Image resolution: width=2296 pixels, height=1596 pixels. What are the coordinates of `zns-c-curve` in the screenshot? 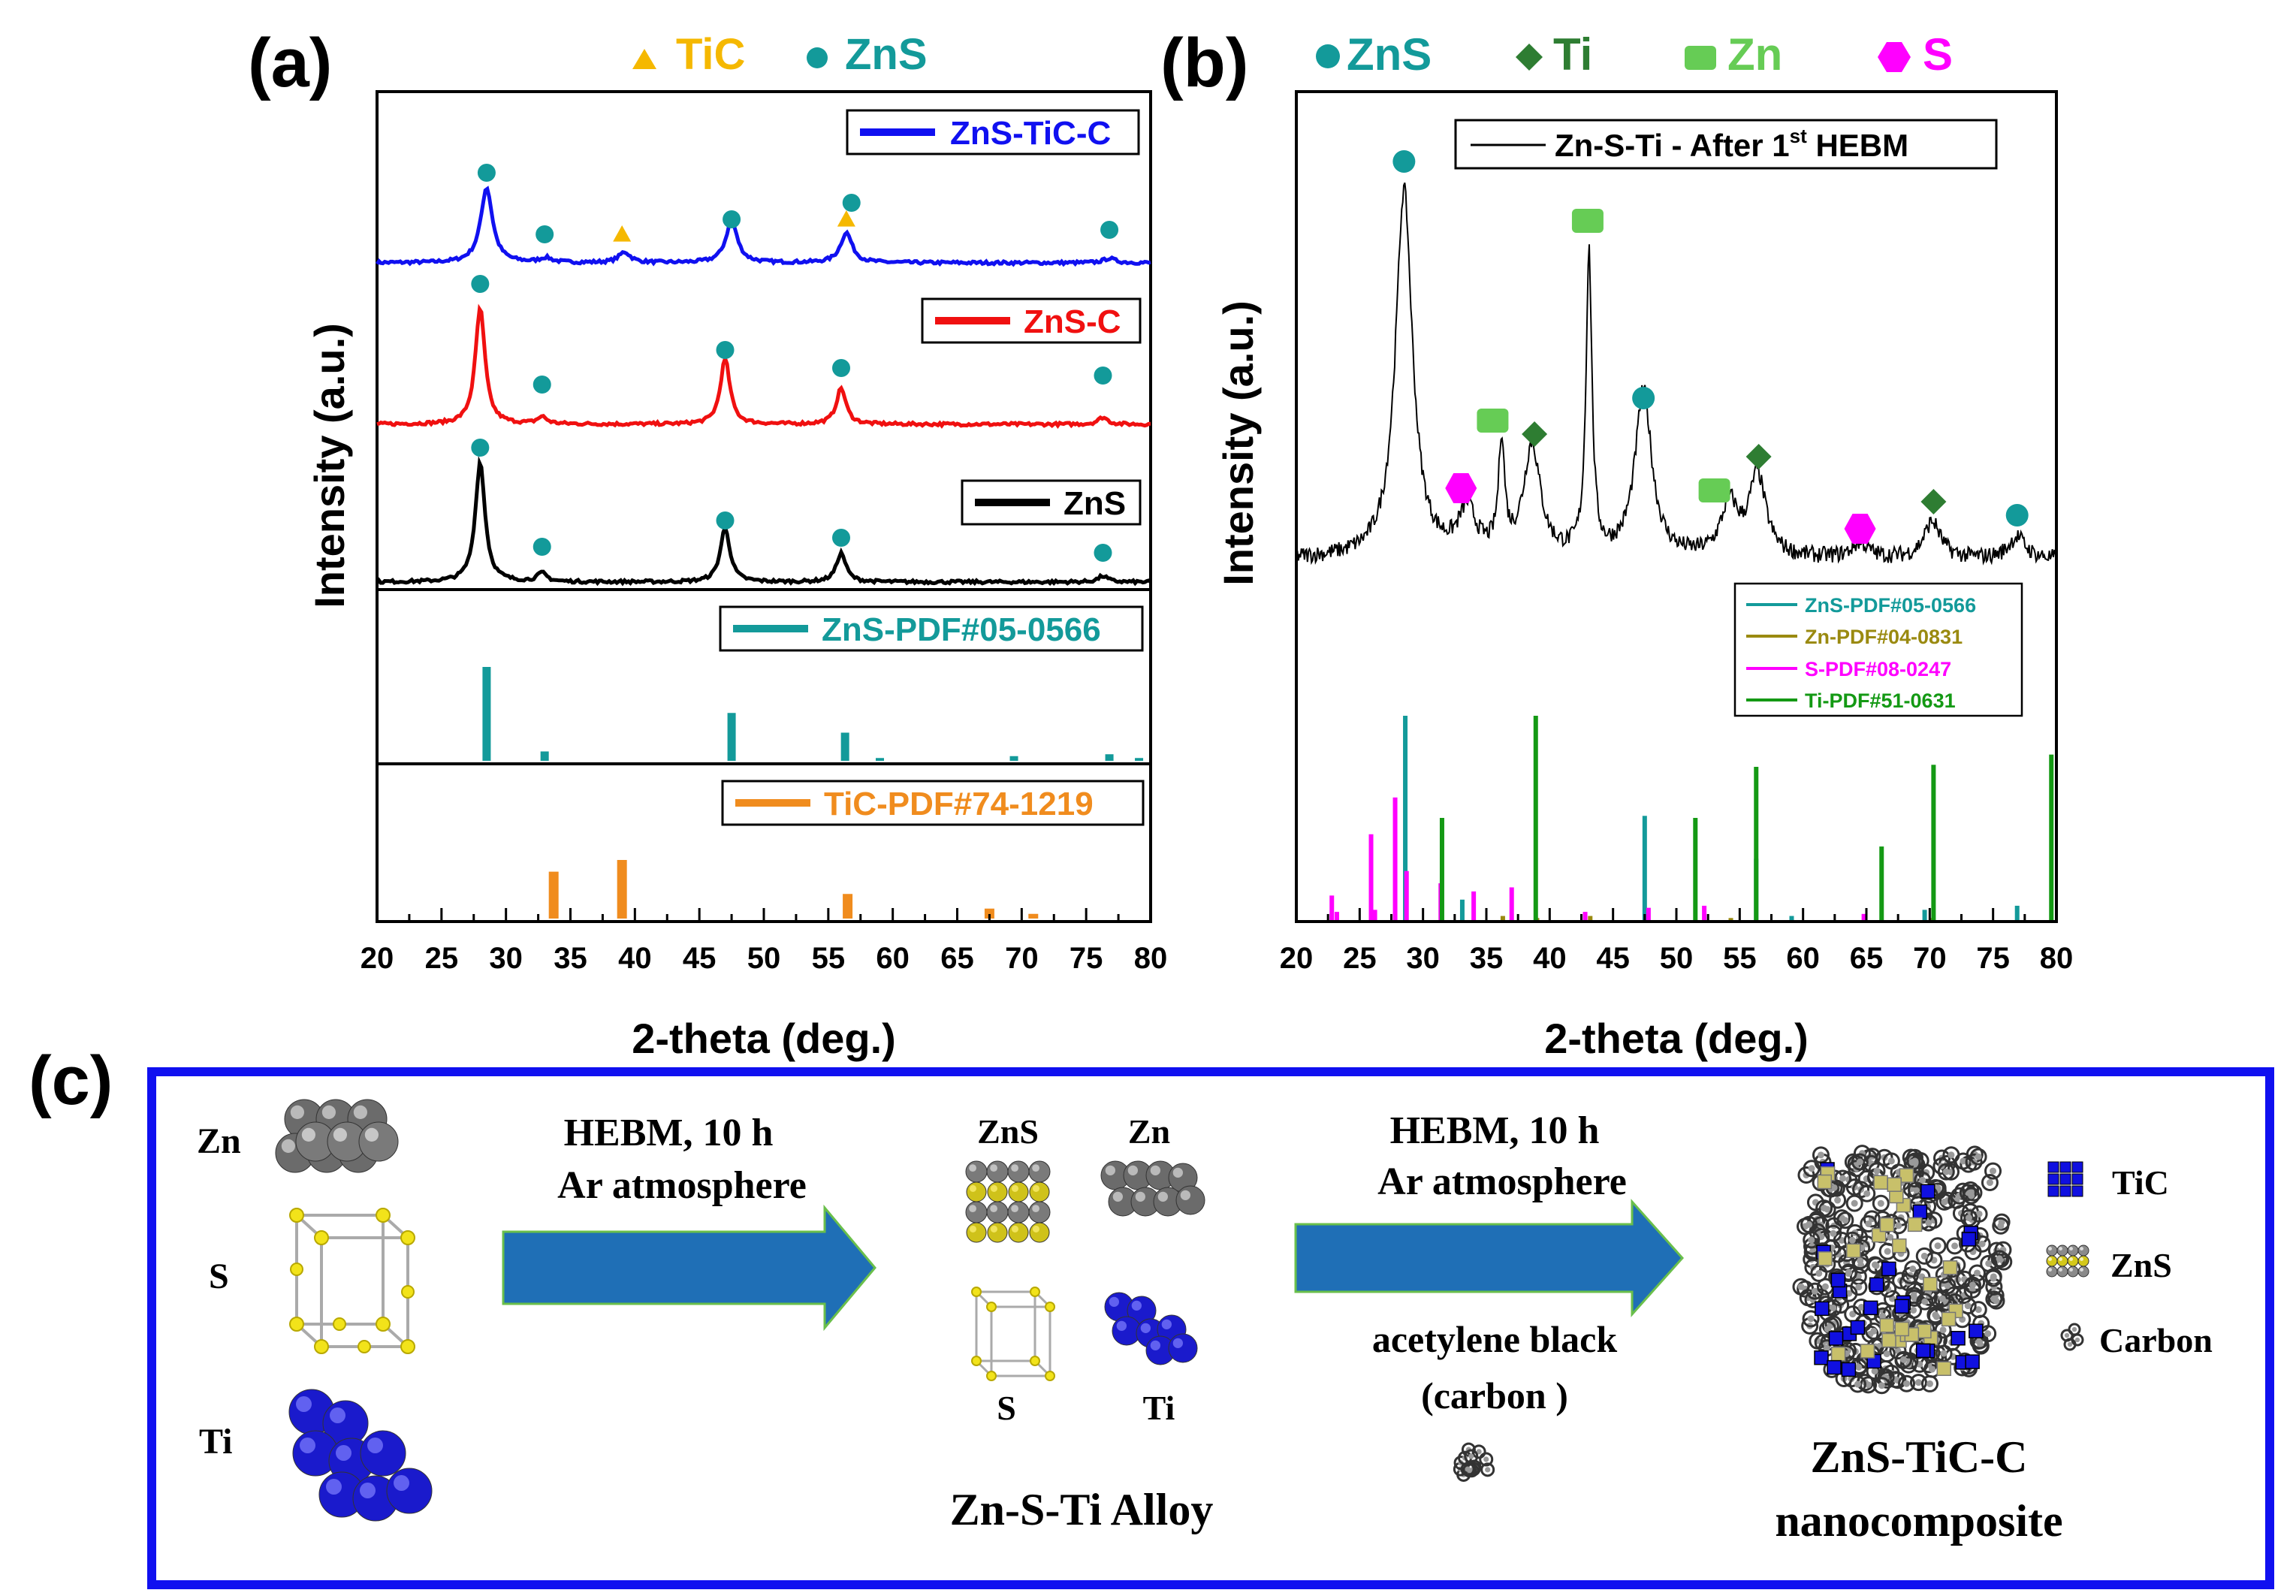 It's located at (763, 366).